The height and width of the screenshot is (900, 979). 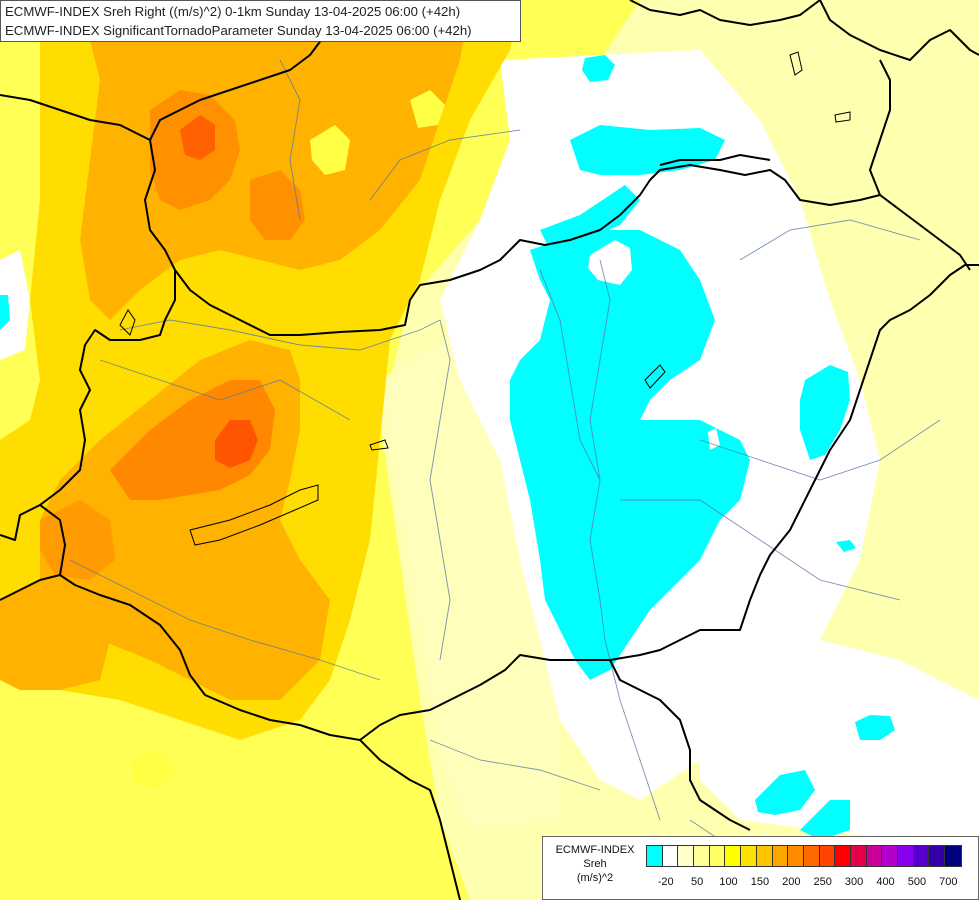 What do you see at coordinates (598, 68) in the screenshot?
I see `cyan-zone-top` at bounding box center [598, 68].